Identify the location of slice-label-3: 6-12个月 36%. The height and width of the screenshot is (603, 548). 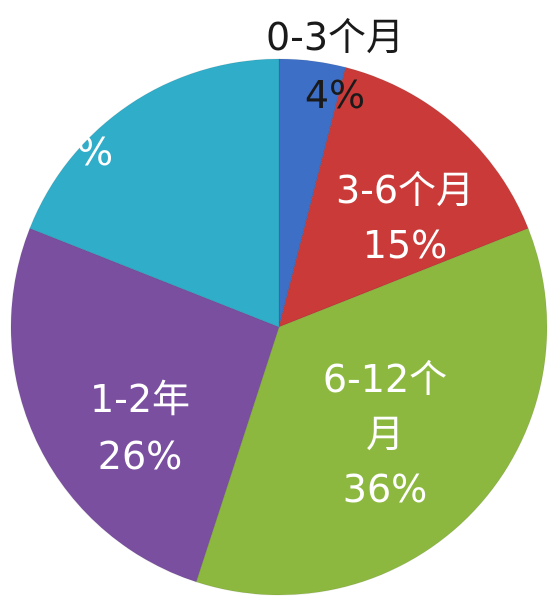
(385, 434).